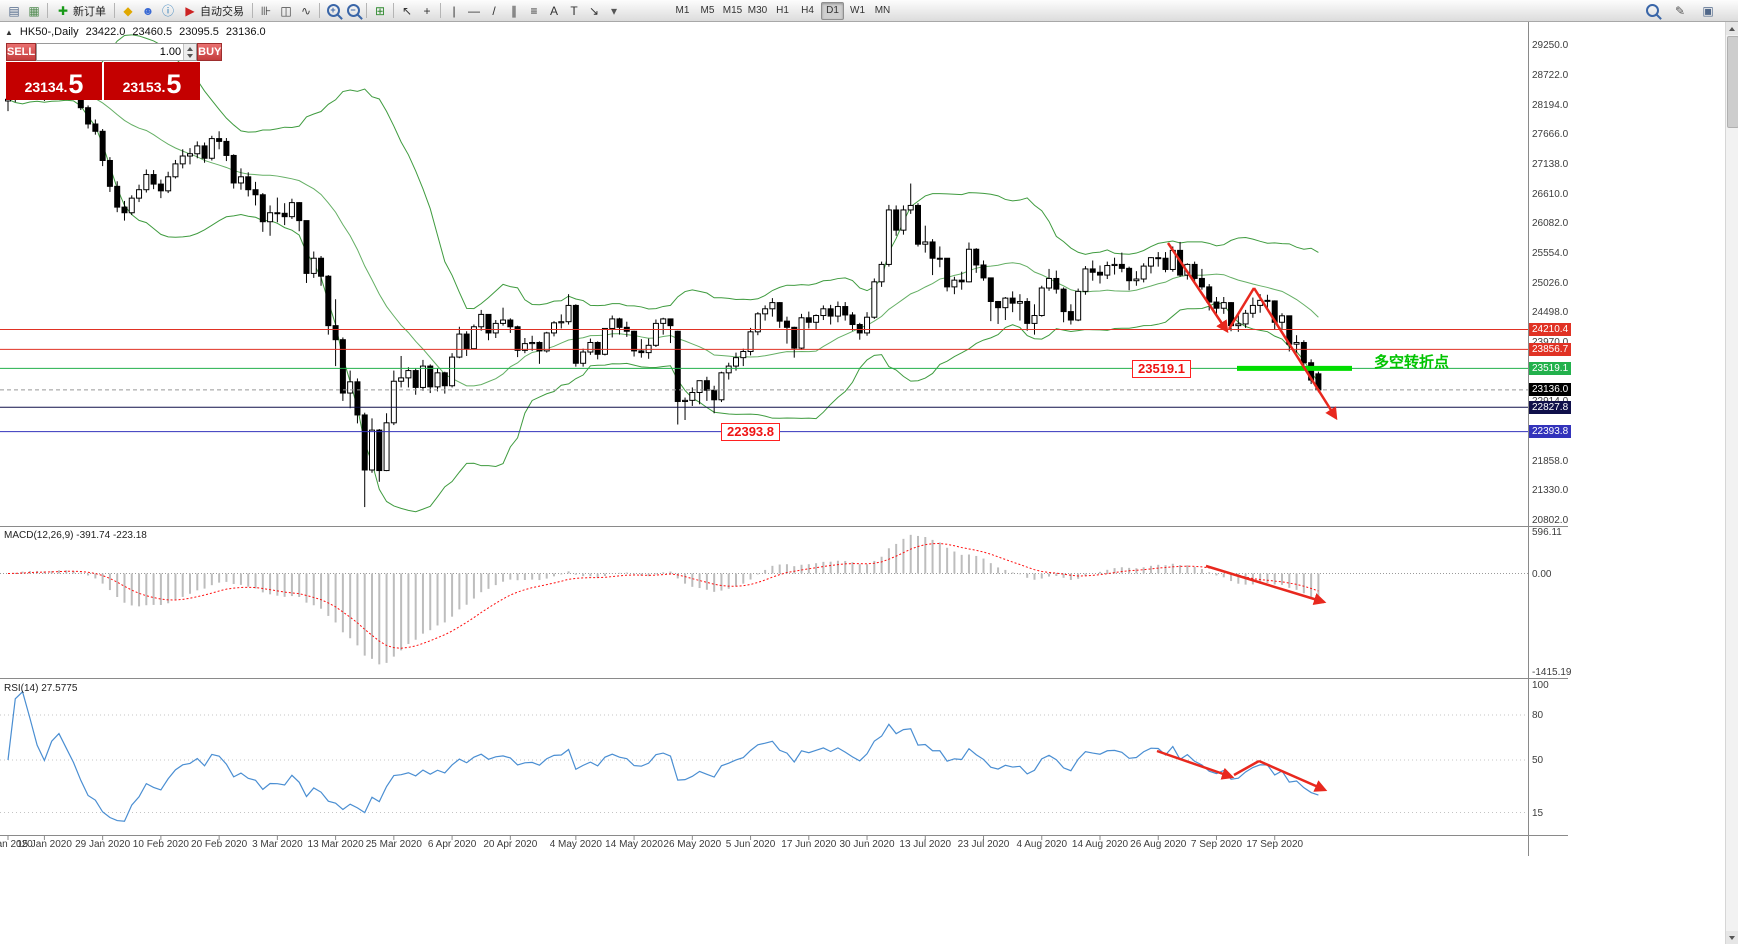 The width and height of the screenshot is (1738, 944). What do you see at coordinates (306, 10) in the screenshot?
I see `line-chart-icon: ∿` at bounding box center [306, 10].